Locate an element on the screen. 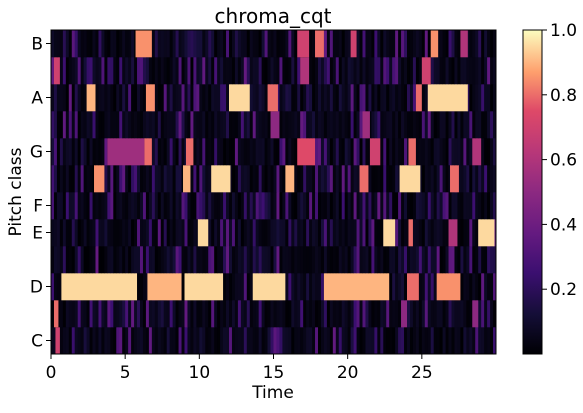 This screenshot has height=413, width=583. y-tick-label: E is located at coordinates (37, 234).